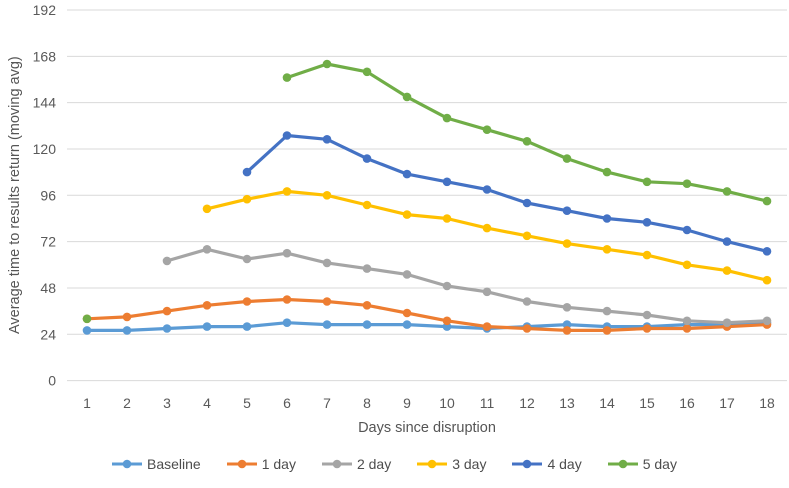  What do you see at coordinates (127, 403) in the screenshot?
I see `x-tick-label: 2` at bounding box center [127, 403].